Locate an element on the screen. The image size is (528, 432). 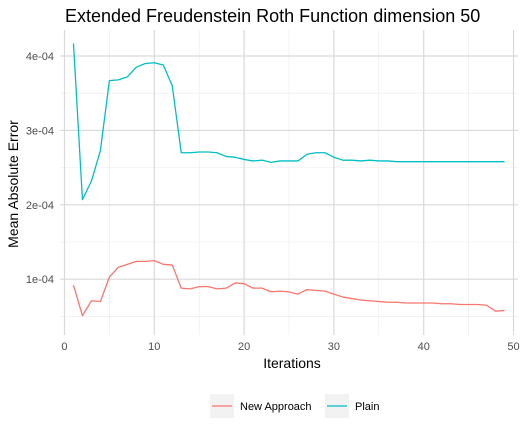
x-tick-label: 40 is located at coordinates (424, 347).